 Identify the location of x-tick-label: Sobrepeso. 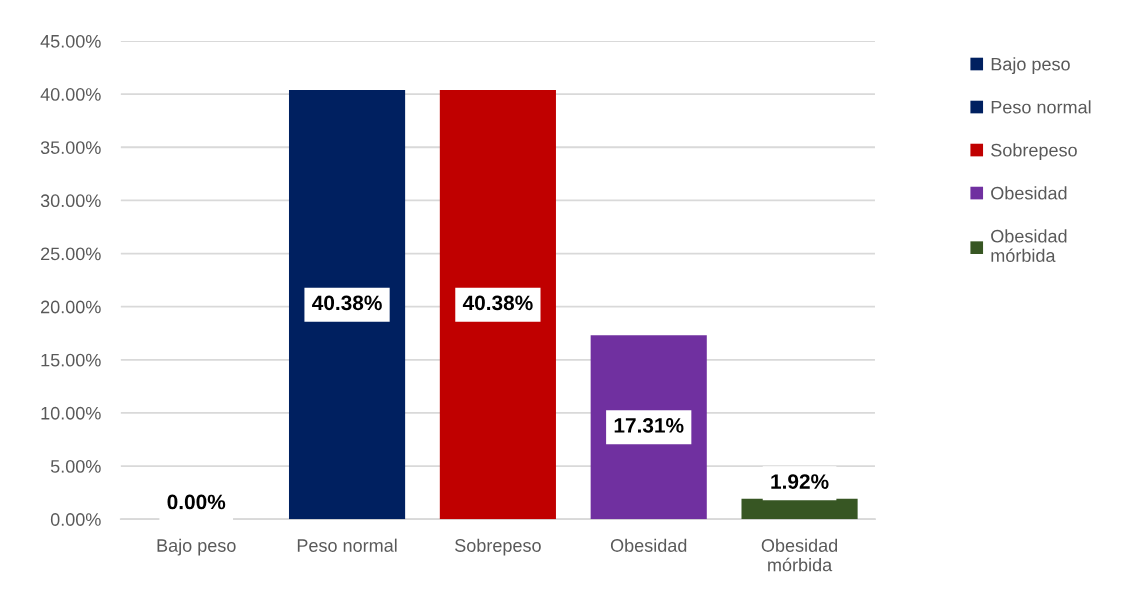
(498, 547).